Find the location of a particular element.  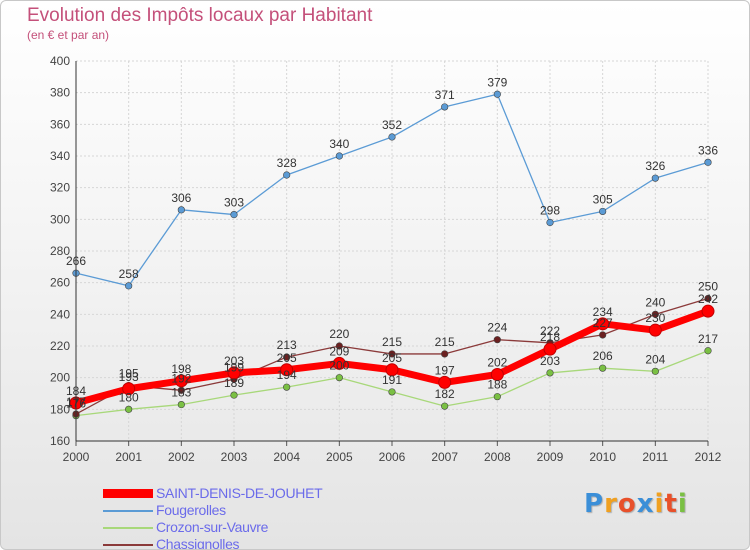

data-label-saint-denis-de-jouhet: 202 is located at coordinates (497, 363).